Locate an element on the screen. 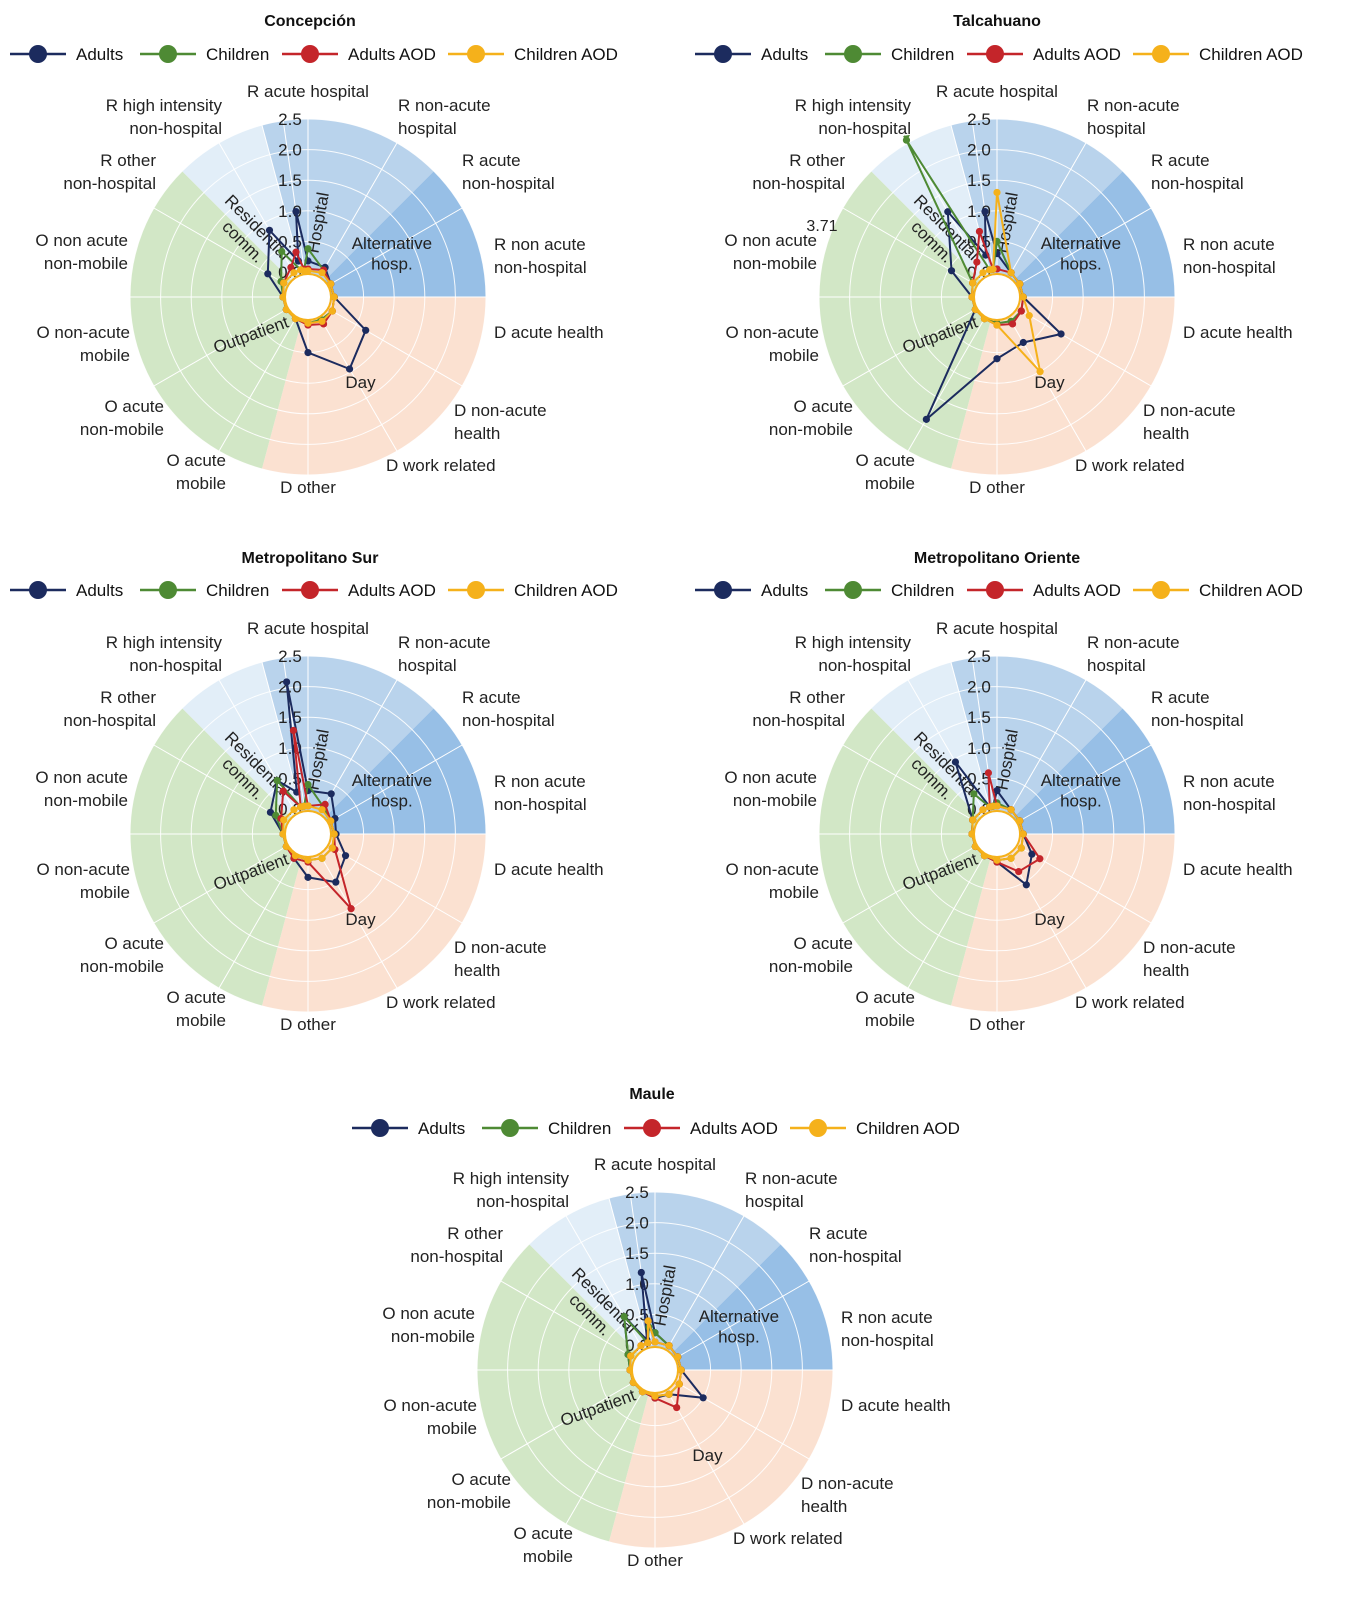  axis-label-line: mobile is located at coordinates (452, 1428).